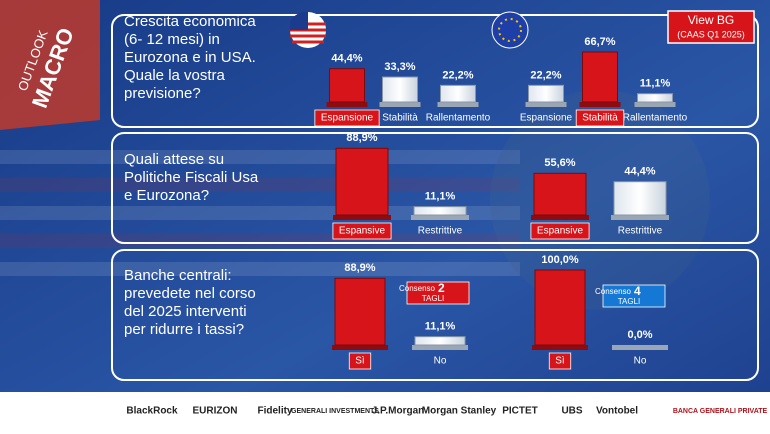  What do you see at coordinates (510, 30) in the screenshot?
I see `eu-flag` at bounding box center [510, 30].